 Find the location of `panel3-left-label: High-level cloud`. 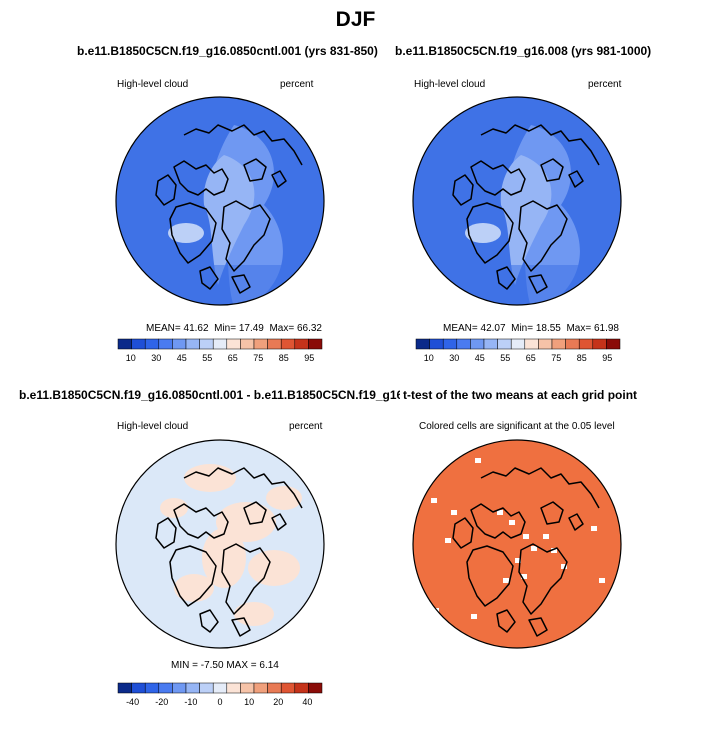

panel3-left-label: High-level cloud is located at coordinates (153, 426).